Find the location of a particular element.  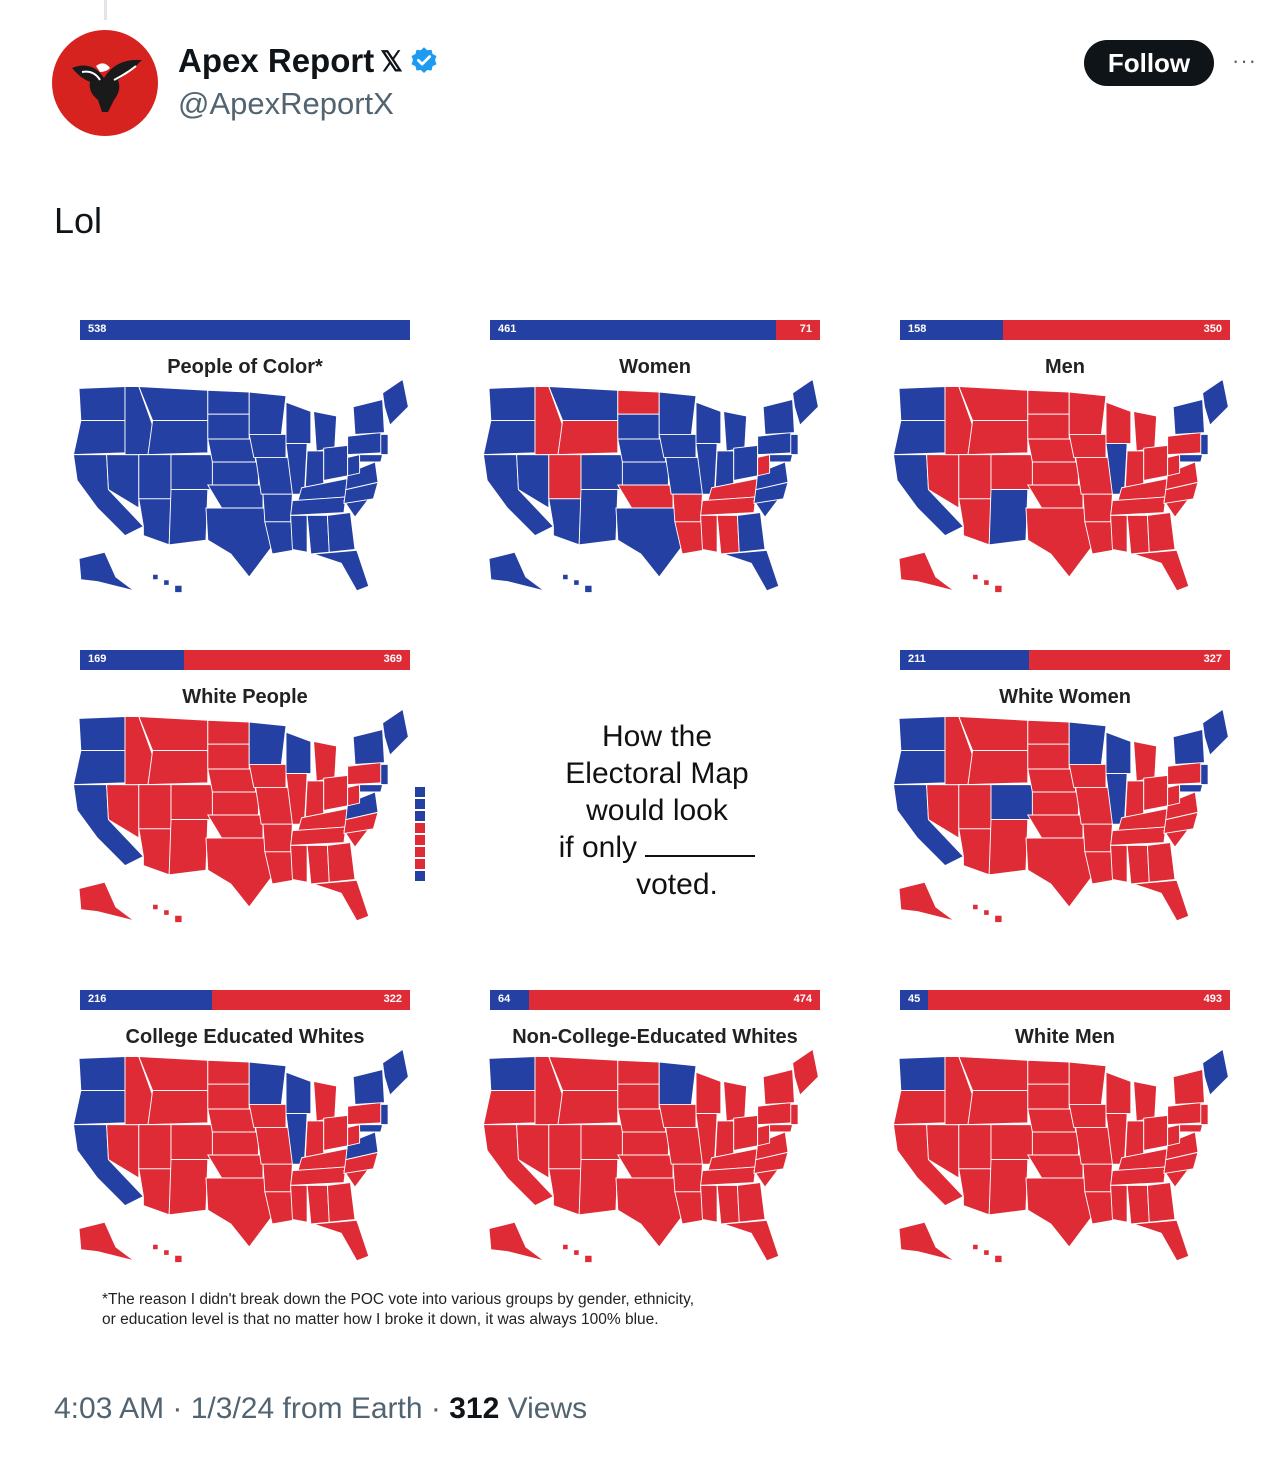

caption-line: would look is located at coordinates (657, 810).